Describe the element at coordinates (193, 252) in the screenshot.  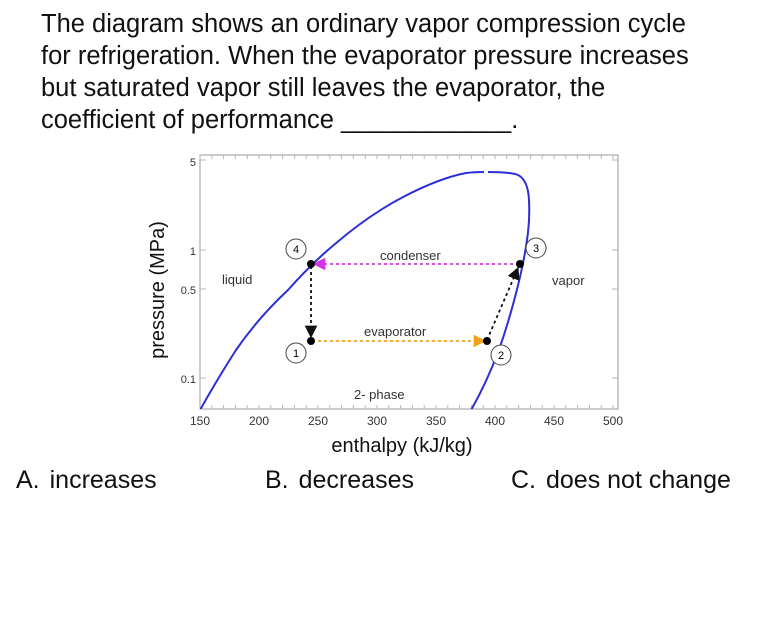
I see `y-tick-1: 1` at that location.